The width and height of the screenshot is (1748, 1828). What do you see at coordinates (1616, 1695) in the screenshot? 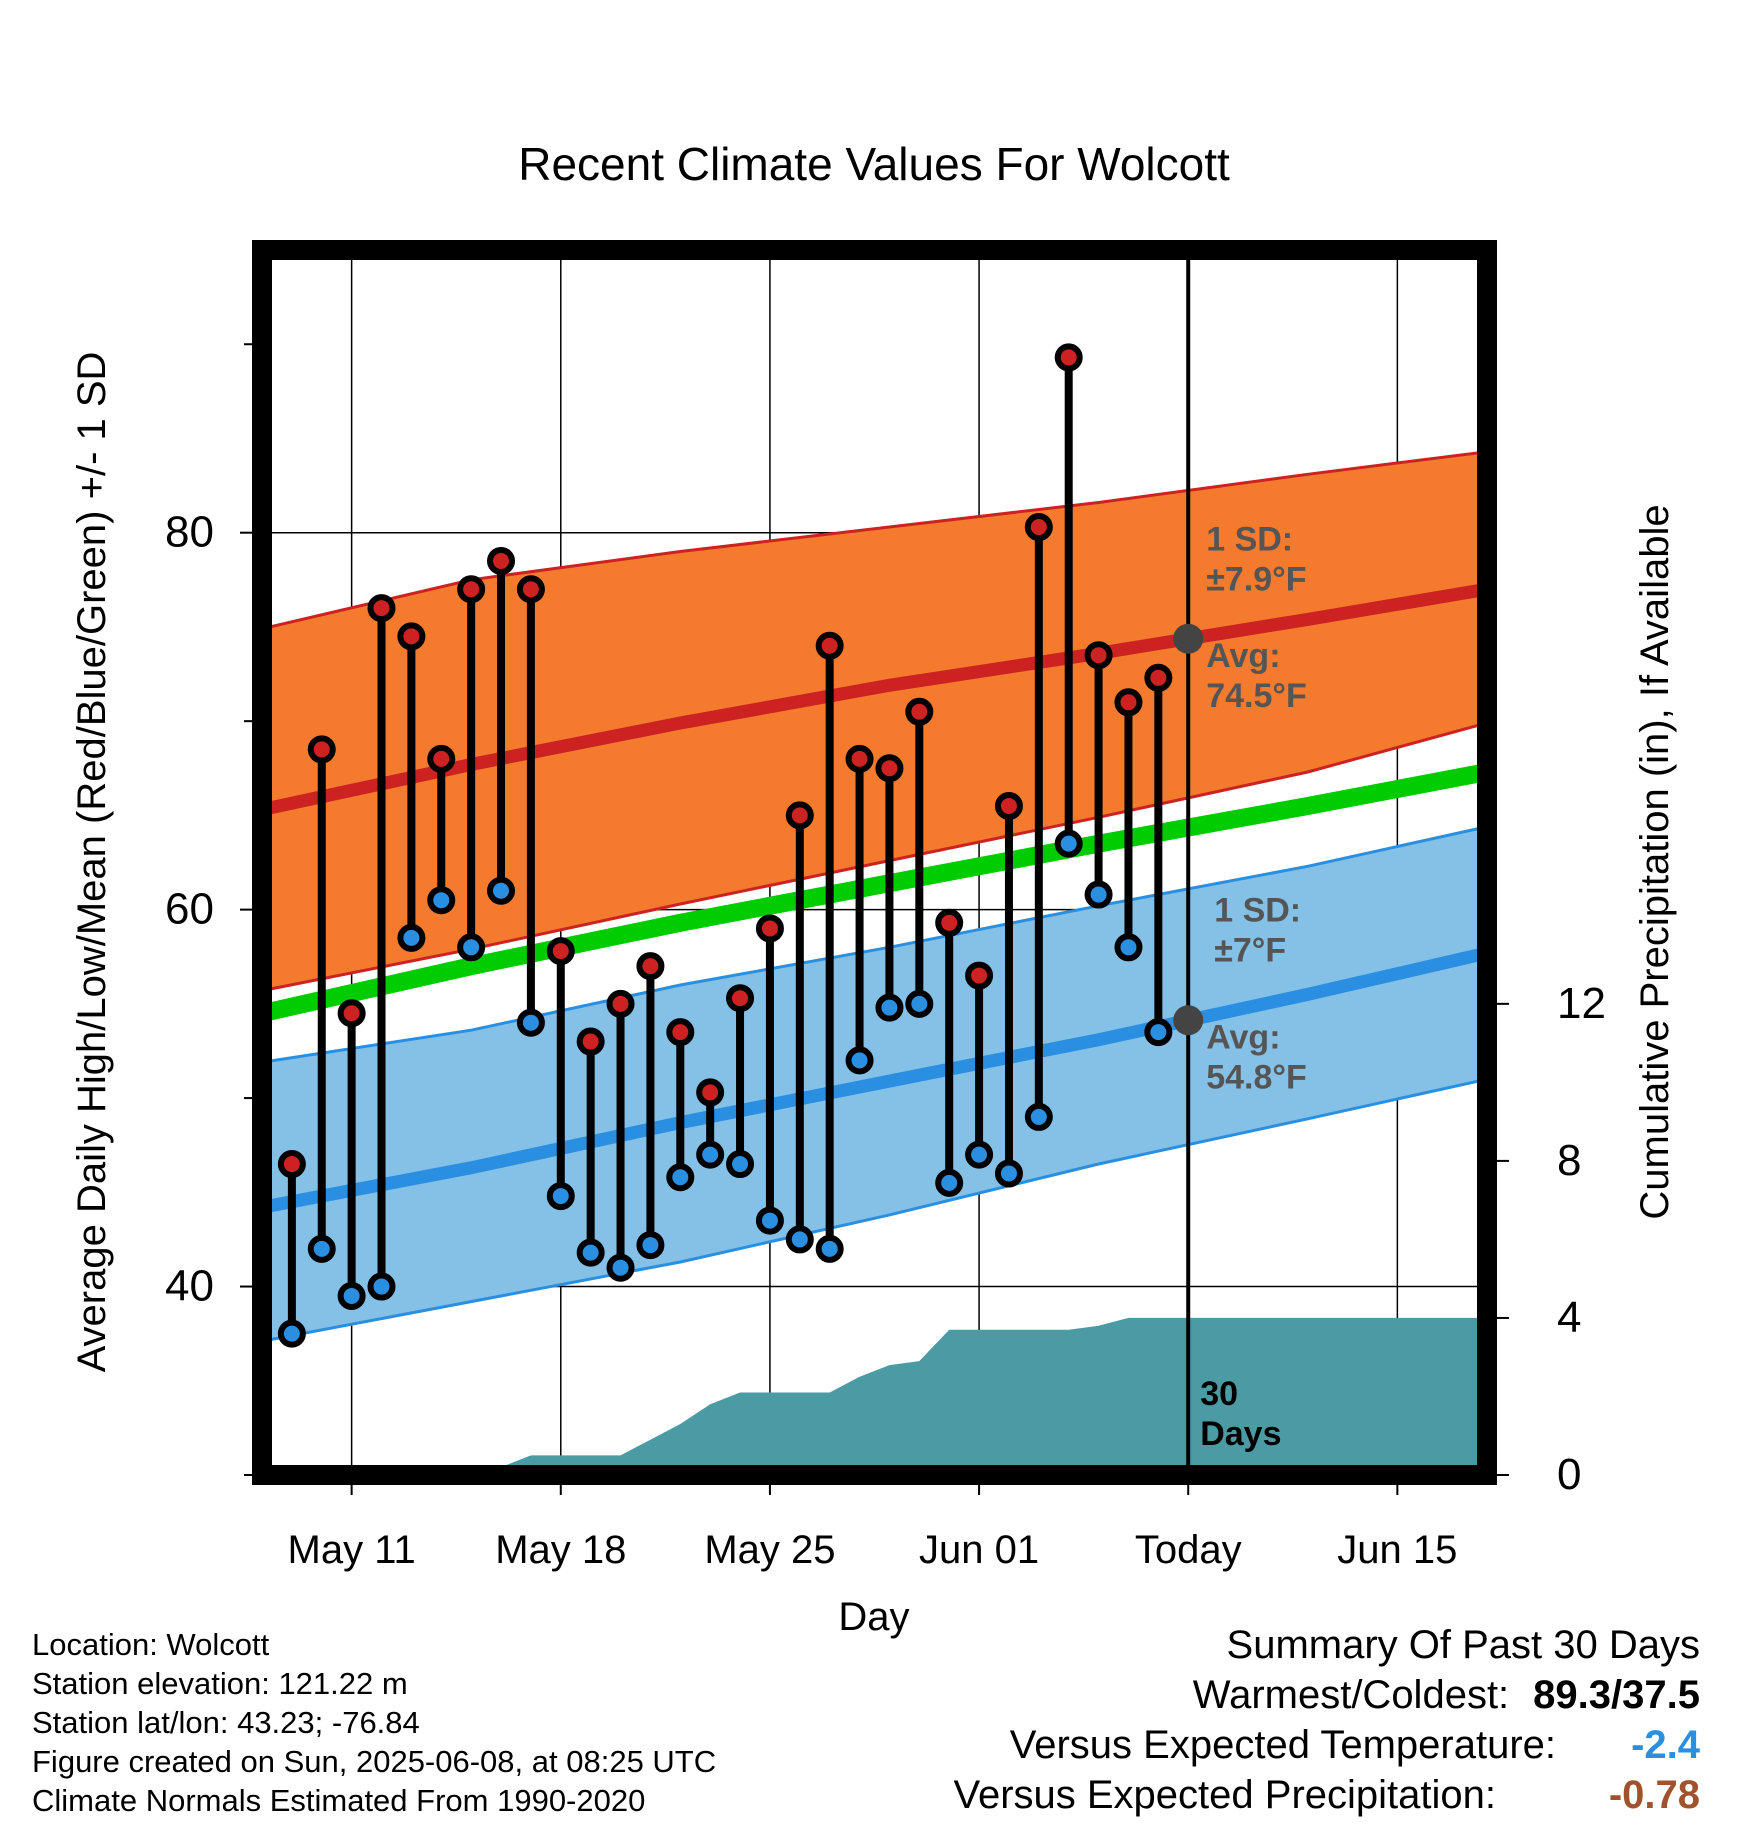
I see `summary-warmest-value: 89.3/37.5` at bounding box center [1616, 1695].